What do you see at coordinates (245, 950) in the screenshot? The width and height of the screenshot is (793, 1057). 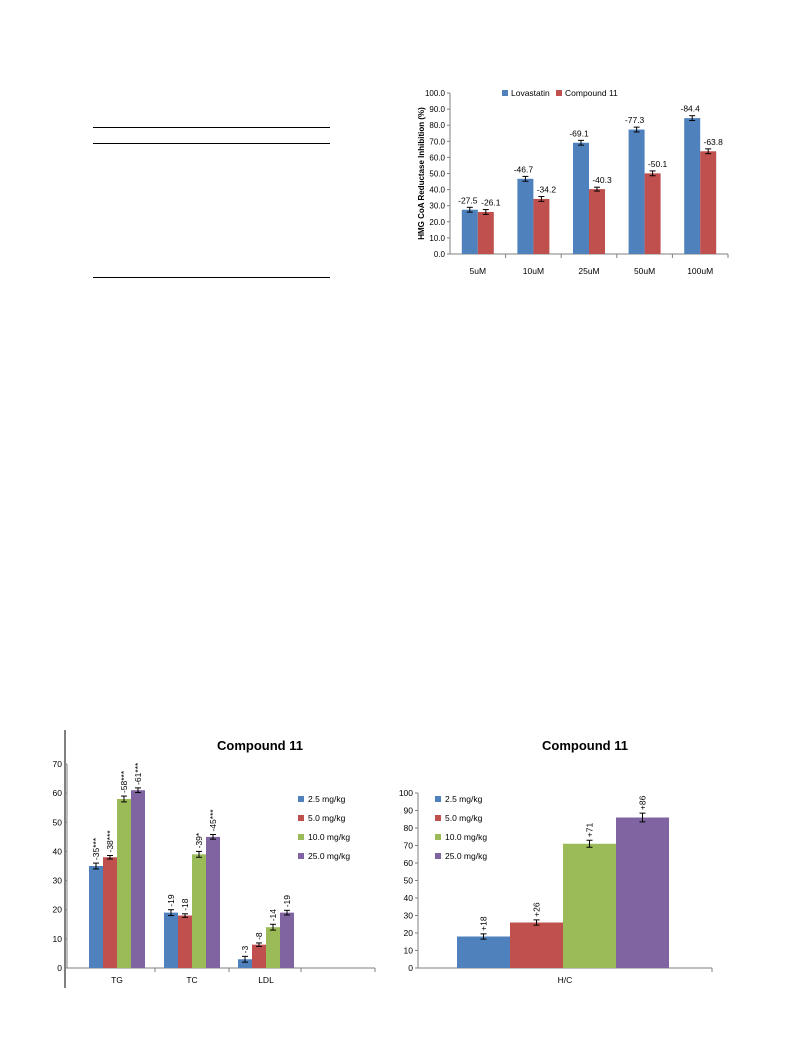 I see `data-label: -3` at bounding box center [245, 950].